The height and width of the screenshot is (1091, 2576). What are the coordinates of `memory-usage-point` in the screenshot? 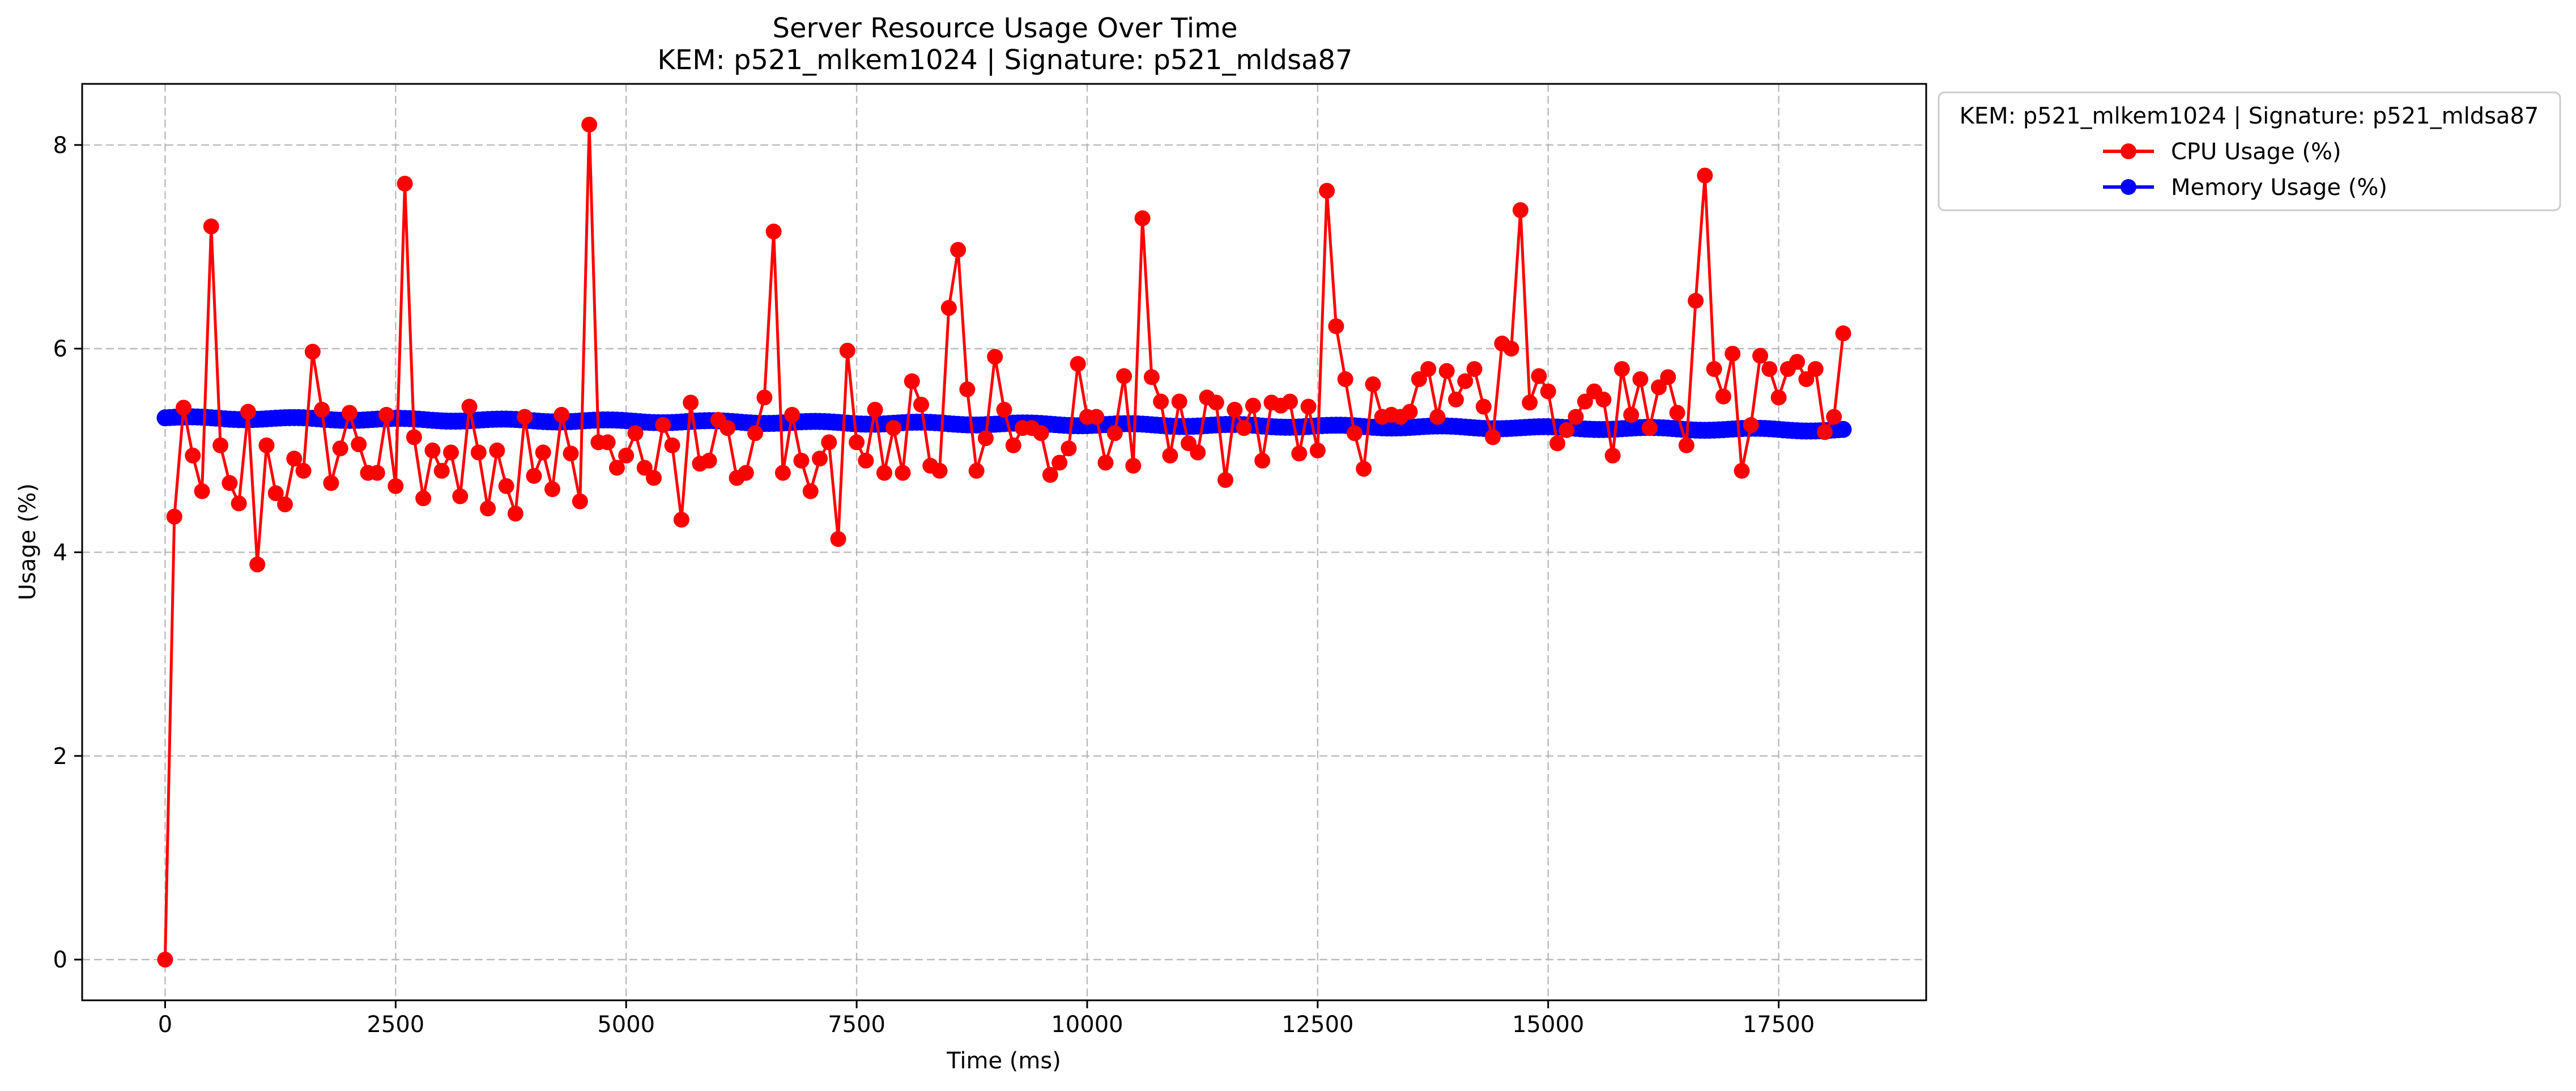 It's located at (1843, 430).